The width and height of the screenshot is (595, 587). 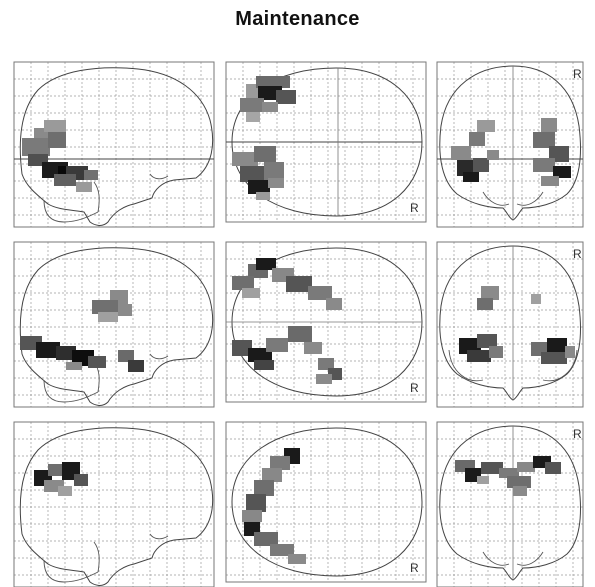 I want to click on coronal-view-row-1: R, so click(x=510, y=144).